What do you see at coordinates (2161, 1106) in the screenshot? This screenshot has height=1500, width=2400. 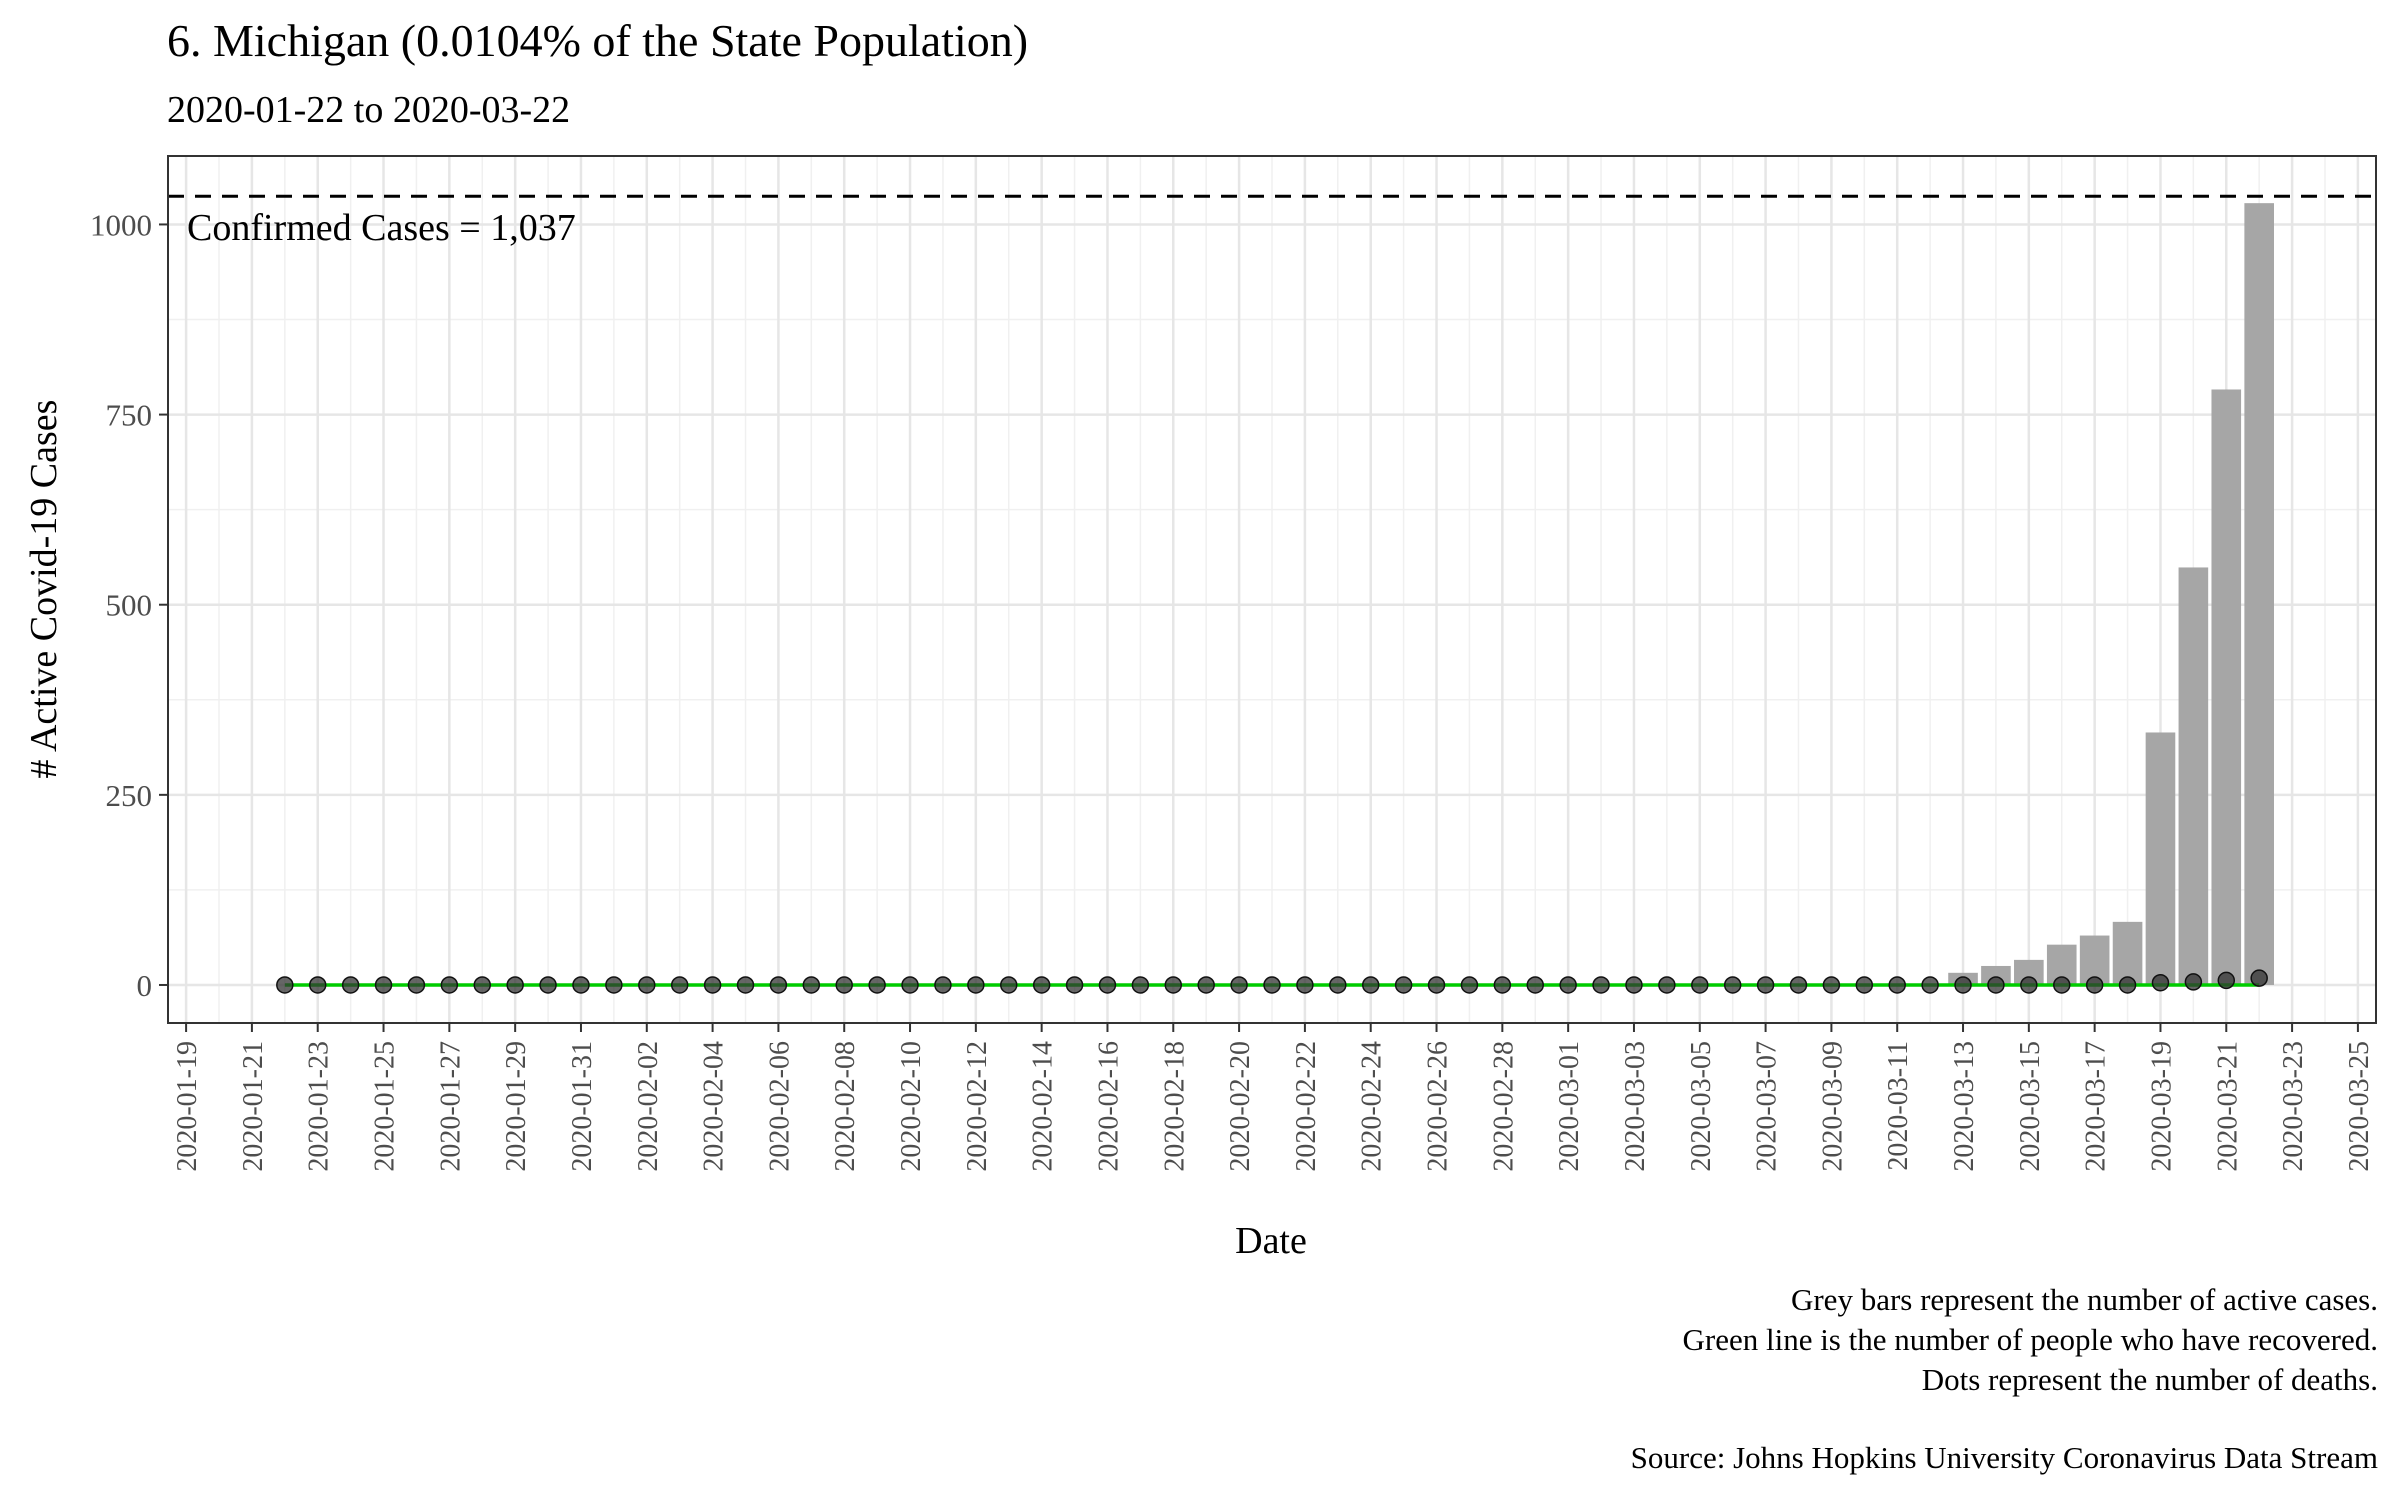 I see `x-tick-label: 2020-03-19` at bounding box center [2161, 1106].